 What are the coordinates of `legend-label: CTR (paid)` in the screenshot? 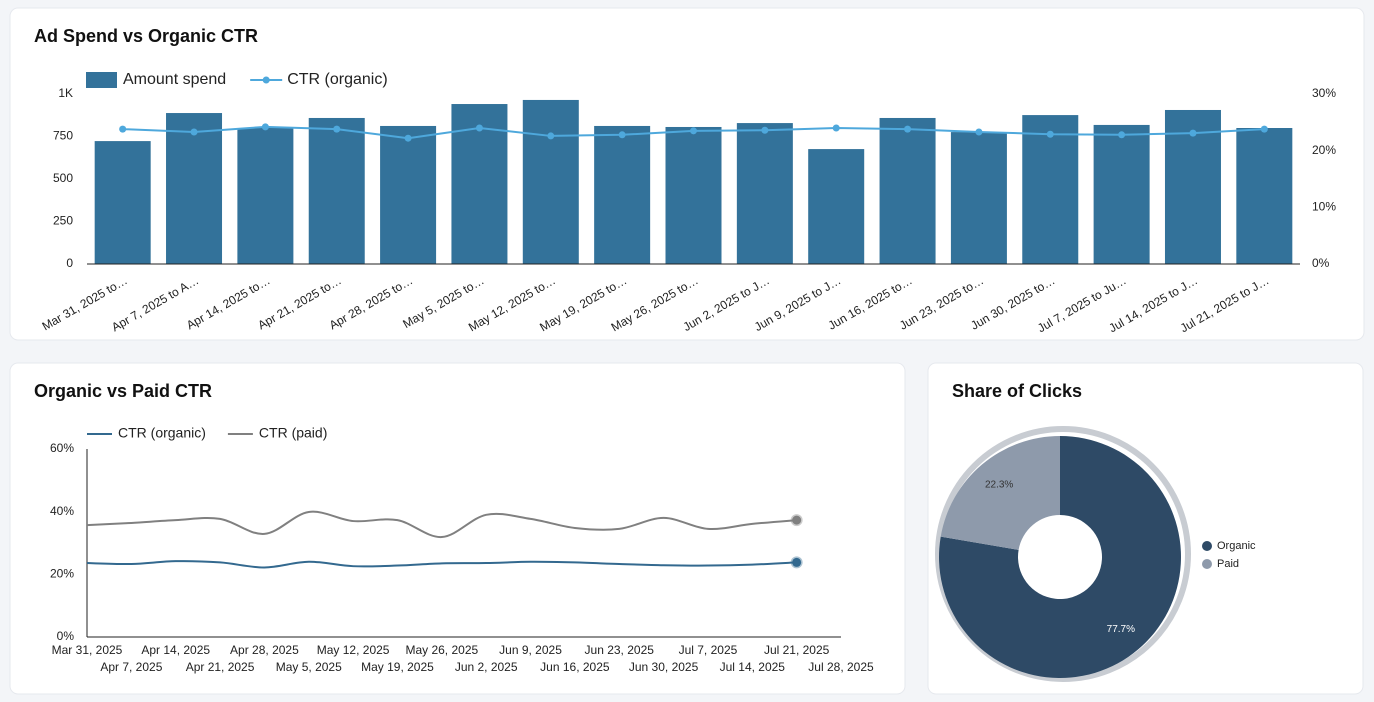 It's located at (293, 433).